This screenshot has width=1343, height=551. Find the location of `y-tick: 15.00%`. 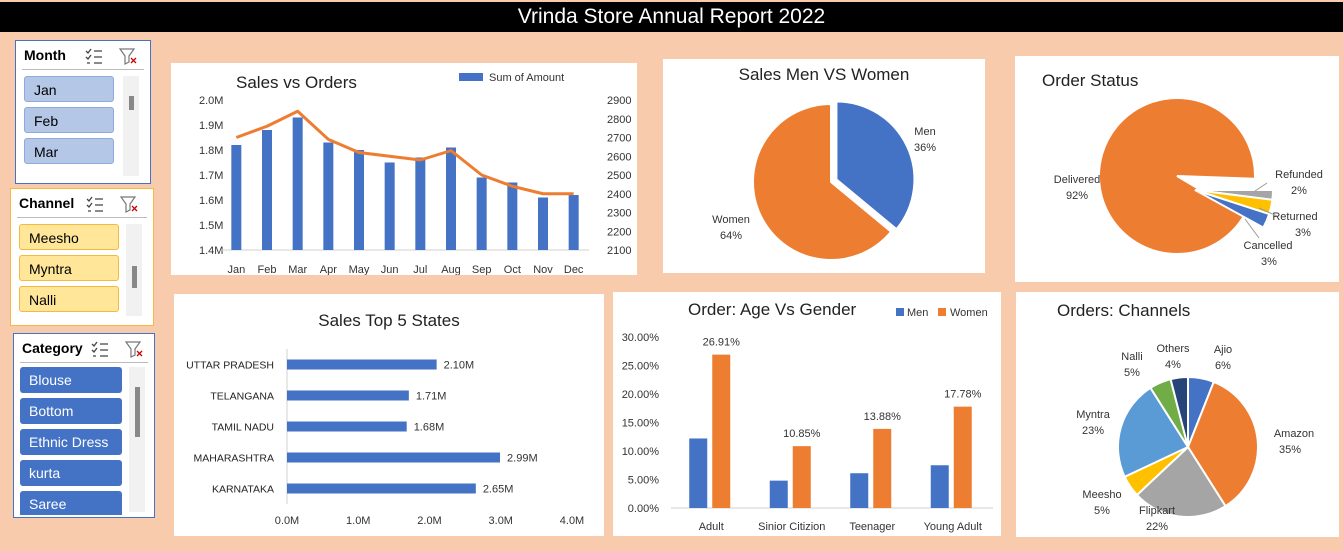

y-tick: 15.00% is located at coordinates (641, 424).